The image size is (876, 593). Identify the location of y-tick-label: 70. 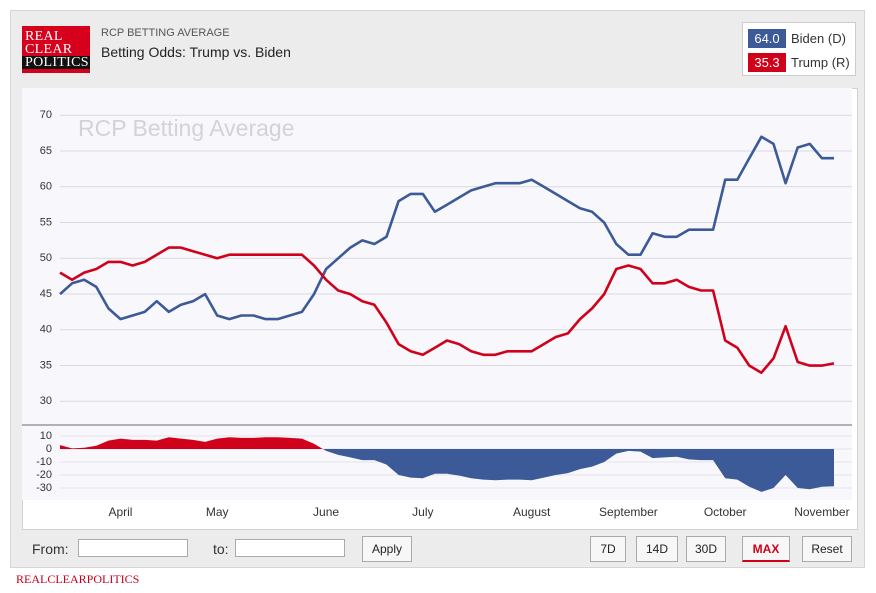
(46, 115).